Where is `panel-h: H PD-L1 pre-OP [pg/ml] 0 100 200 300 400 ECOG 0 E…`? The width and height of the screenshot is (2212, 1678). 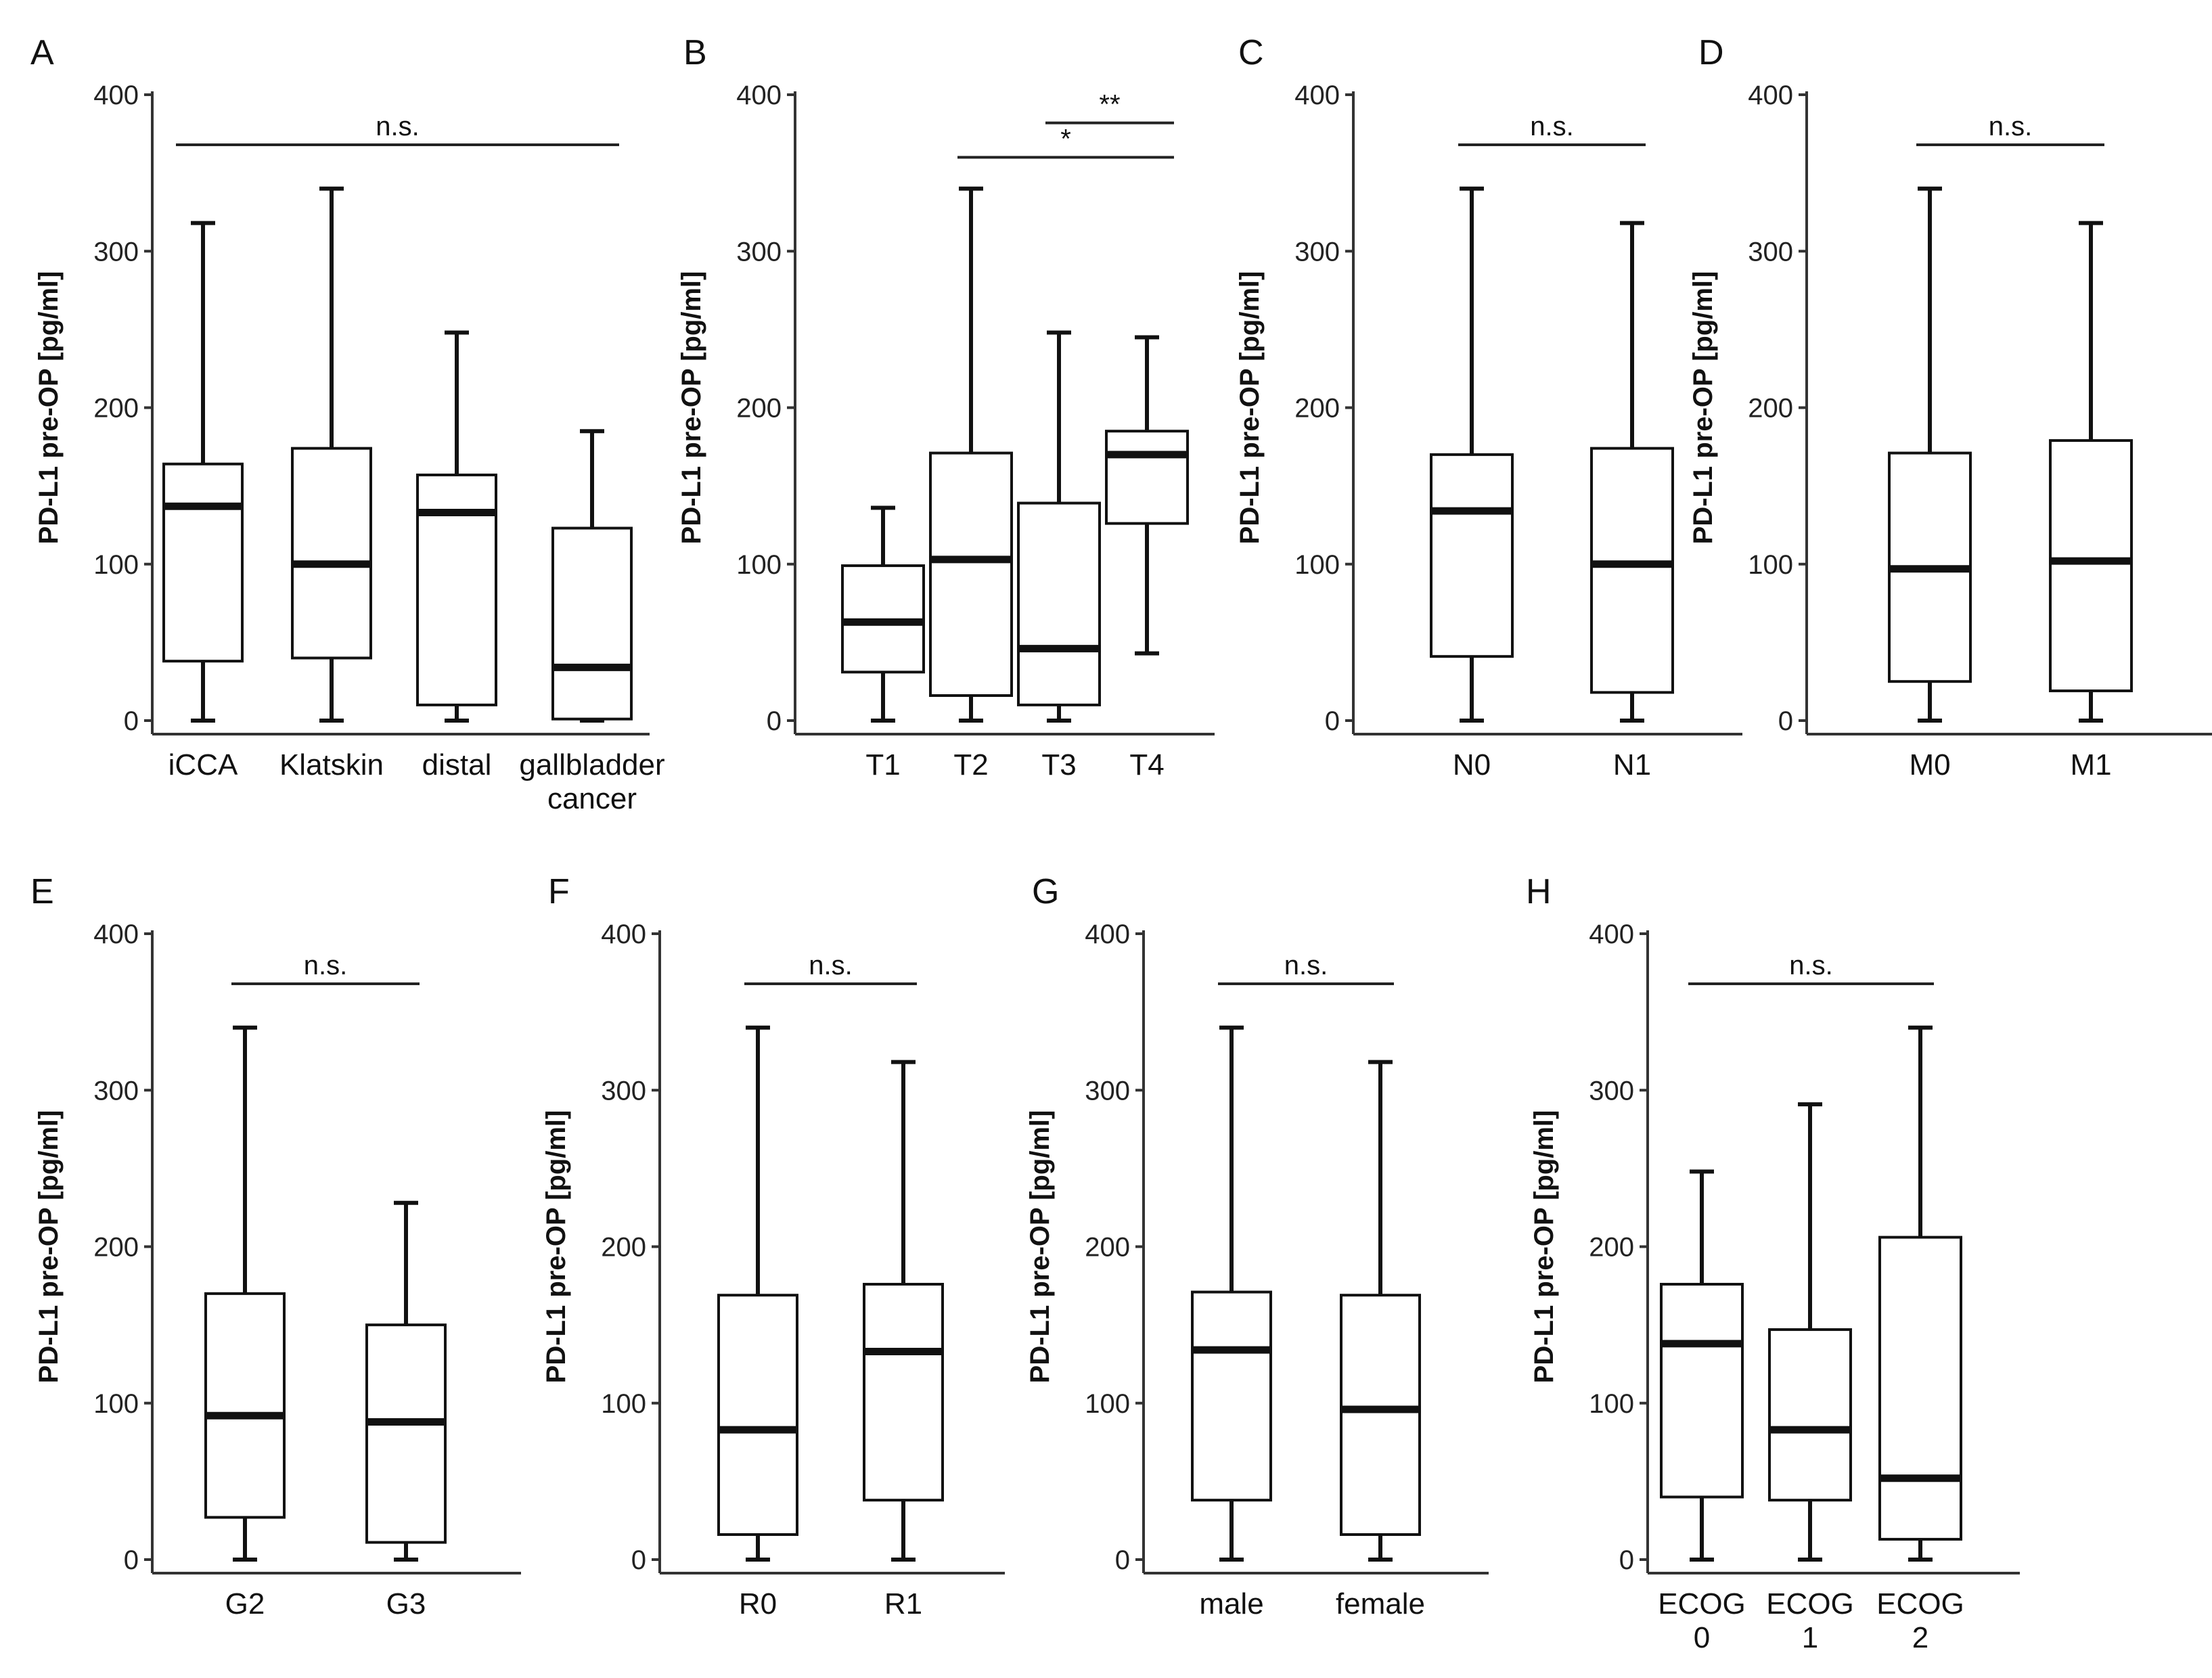 panel-h: H PD-L1 pre-OP [pg/ml] 0 100 200 300 400 ECOG 0 E… is located at coordinates (1766, 1246).